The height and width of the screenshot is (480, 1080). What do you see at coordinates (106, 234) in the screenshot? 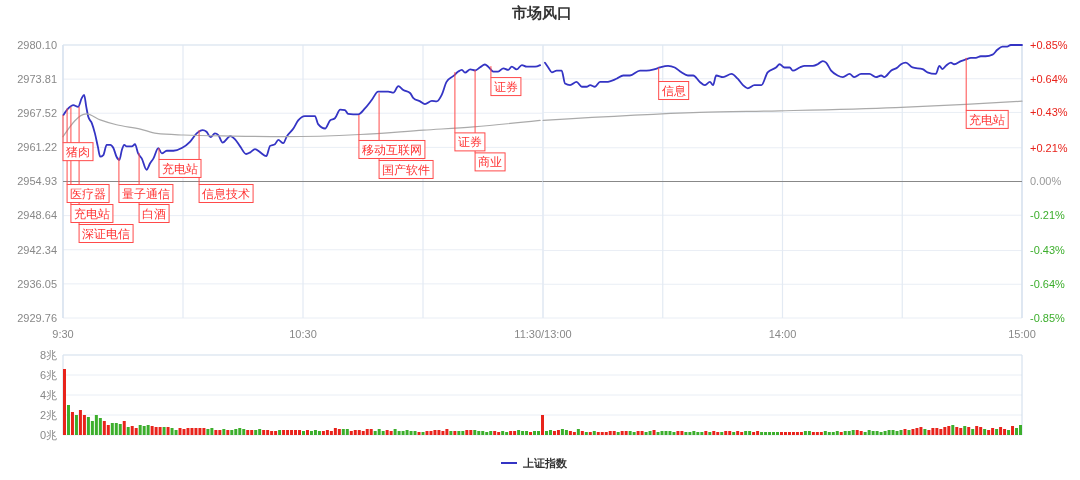
I see `annotation: 深证电信` at bounding box center [106, 234].